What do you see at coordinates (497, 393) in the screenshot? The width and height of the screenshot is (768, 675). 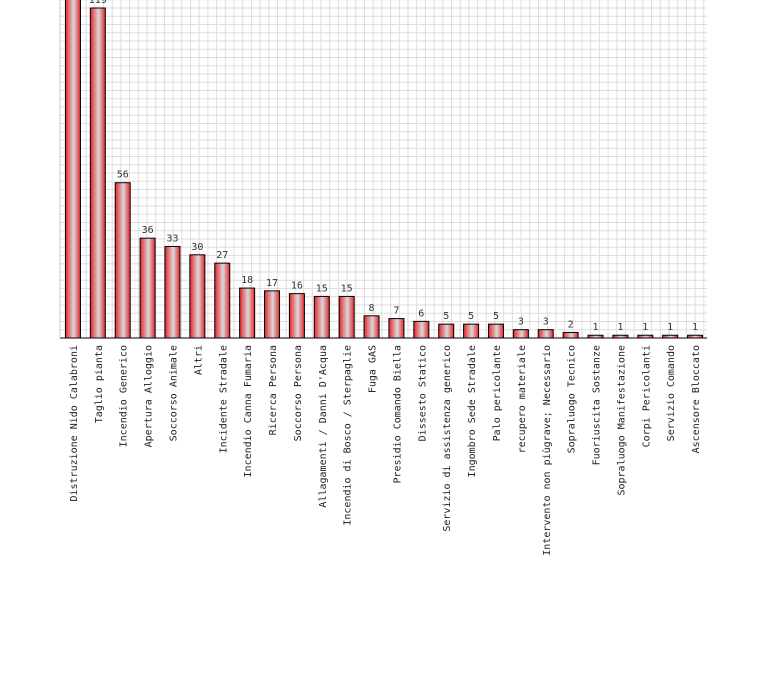 I see `x-tick-label: Palo pericolante` at bounding box center [497, 393].